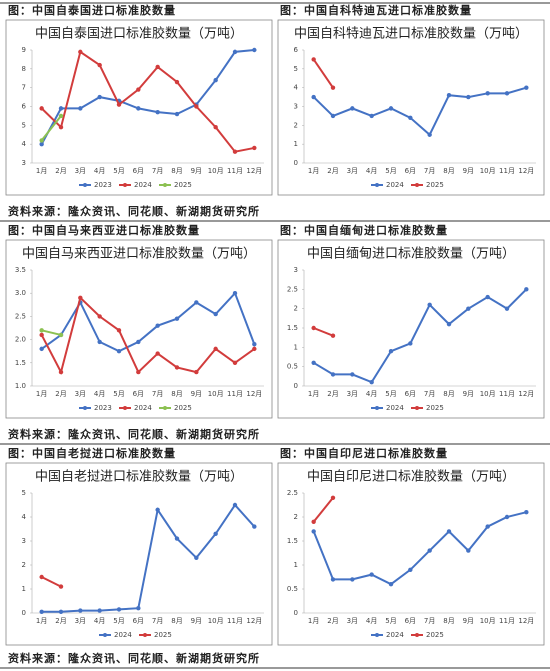  Describe the element at coordinates (292, 289) in the screenshot. I see `y-tick-label: 2.5` at that location.